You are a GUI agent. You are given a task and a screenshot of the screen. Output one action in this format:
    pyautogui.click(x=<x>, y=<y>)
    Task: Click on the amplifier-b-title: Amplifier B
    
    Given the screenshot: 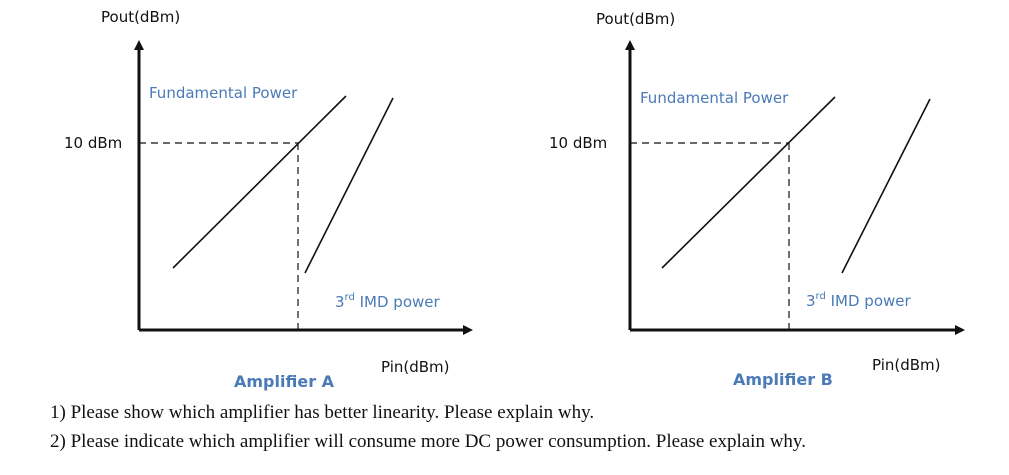 What is the action you would take?
    pyautogui.click(x=783, y=379)
    